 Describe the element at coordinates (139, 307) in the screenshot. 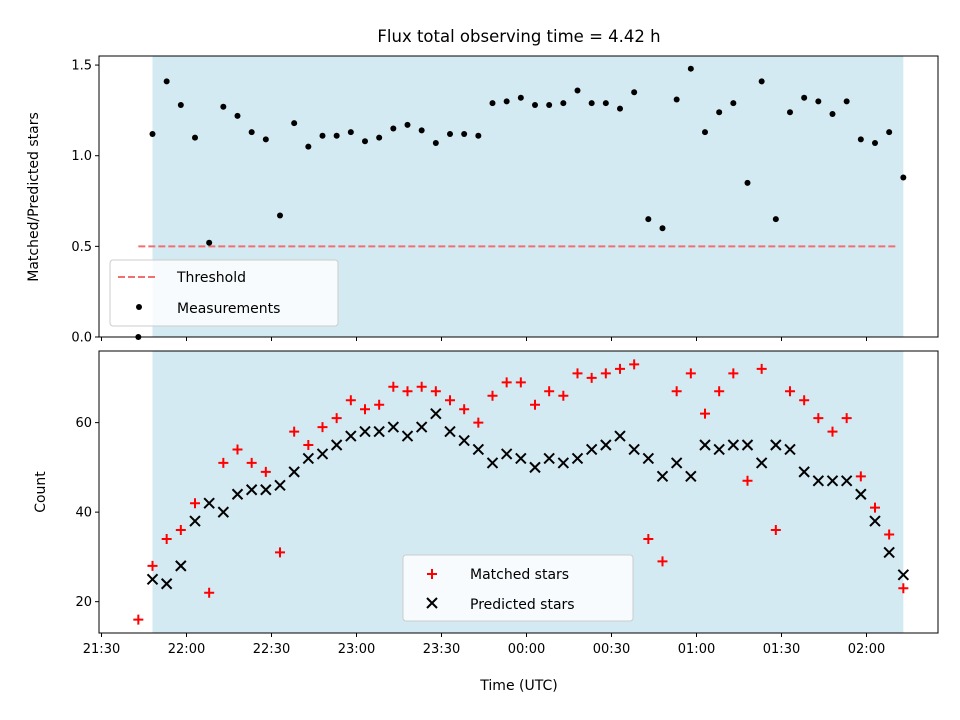

I see `legend-measurement-swatch` at that location.